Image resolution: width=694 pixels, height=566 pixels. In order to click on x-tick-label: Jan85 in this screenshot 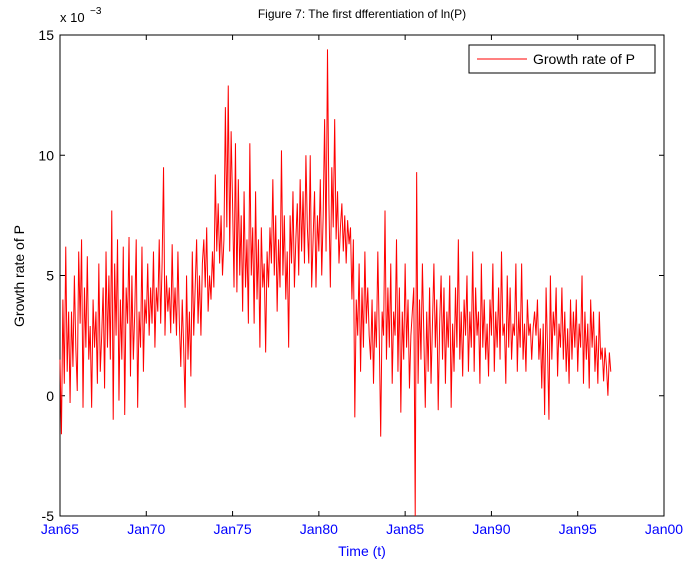, I will do `click(405, 529)`.